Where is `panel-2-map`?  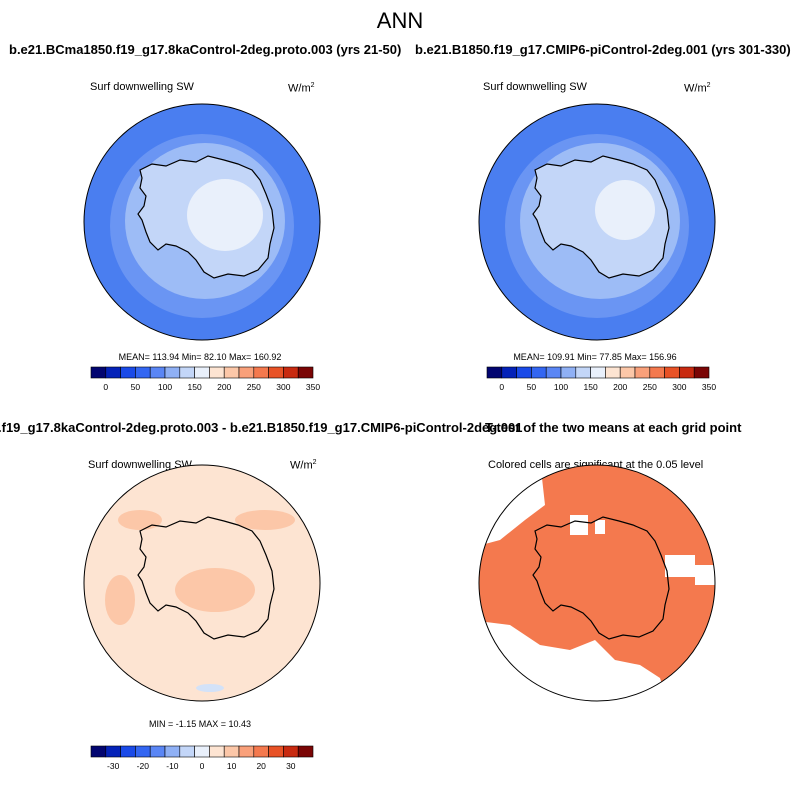 panel-2-map is located at coordinates (597, 222).